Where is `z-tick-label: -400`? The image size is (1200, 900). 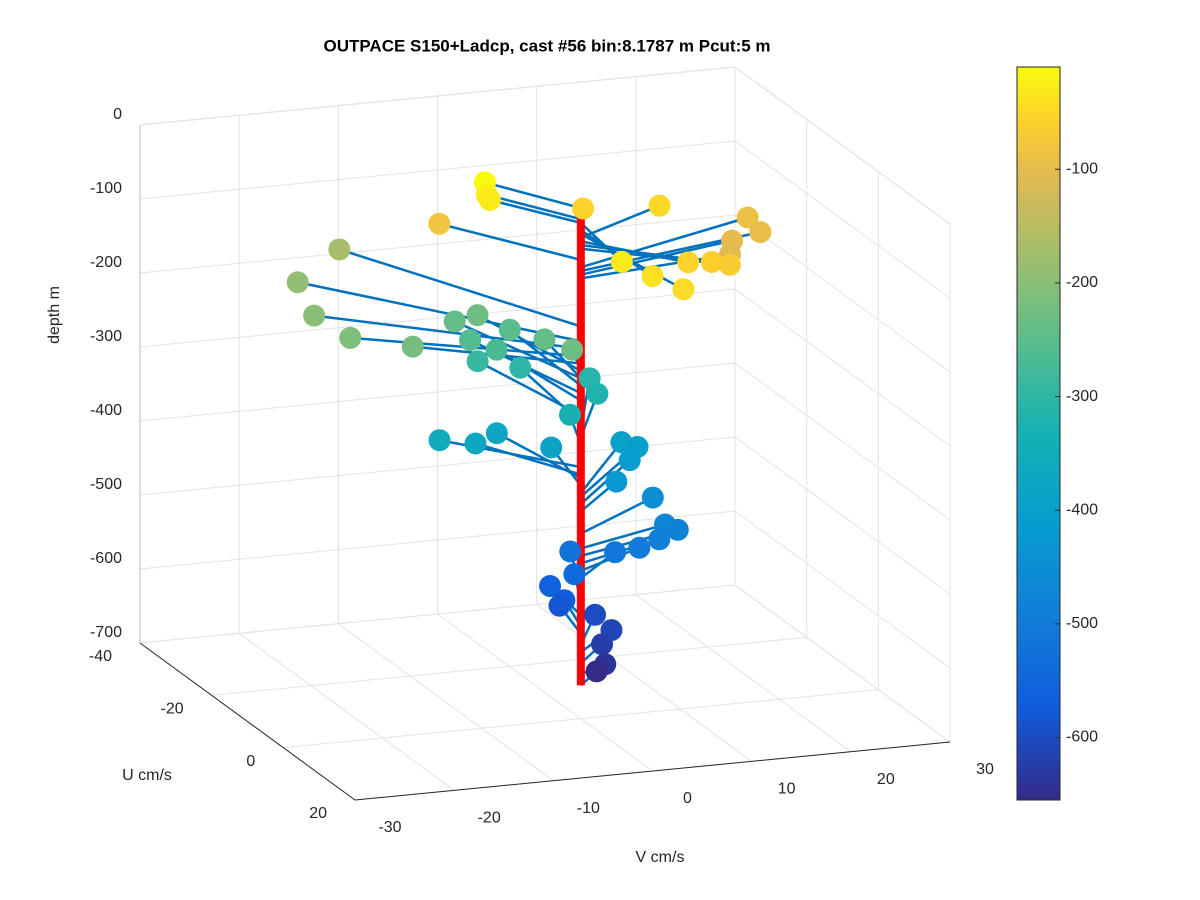
z-tick-label: -400 is located at coordinates (106, 410).